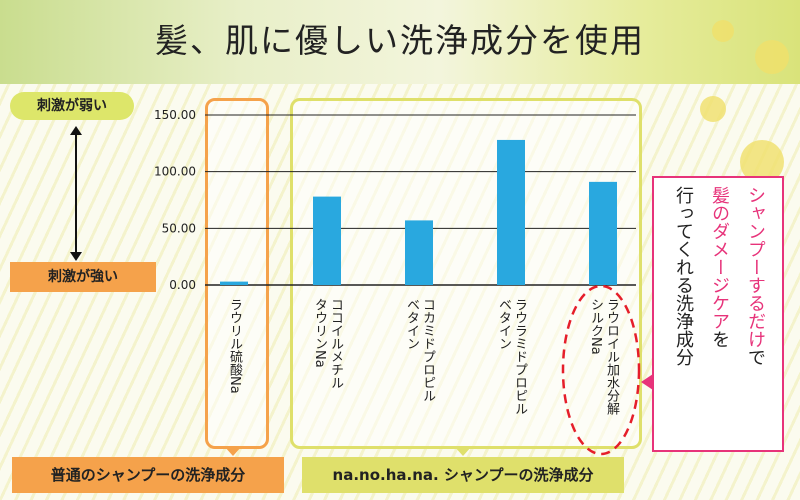 Image resolution: width=800 pixels, height=500 pixels. I want to click on callout-line-2: 髪のダメージケアを, so click(719, 267).